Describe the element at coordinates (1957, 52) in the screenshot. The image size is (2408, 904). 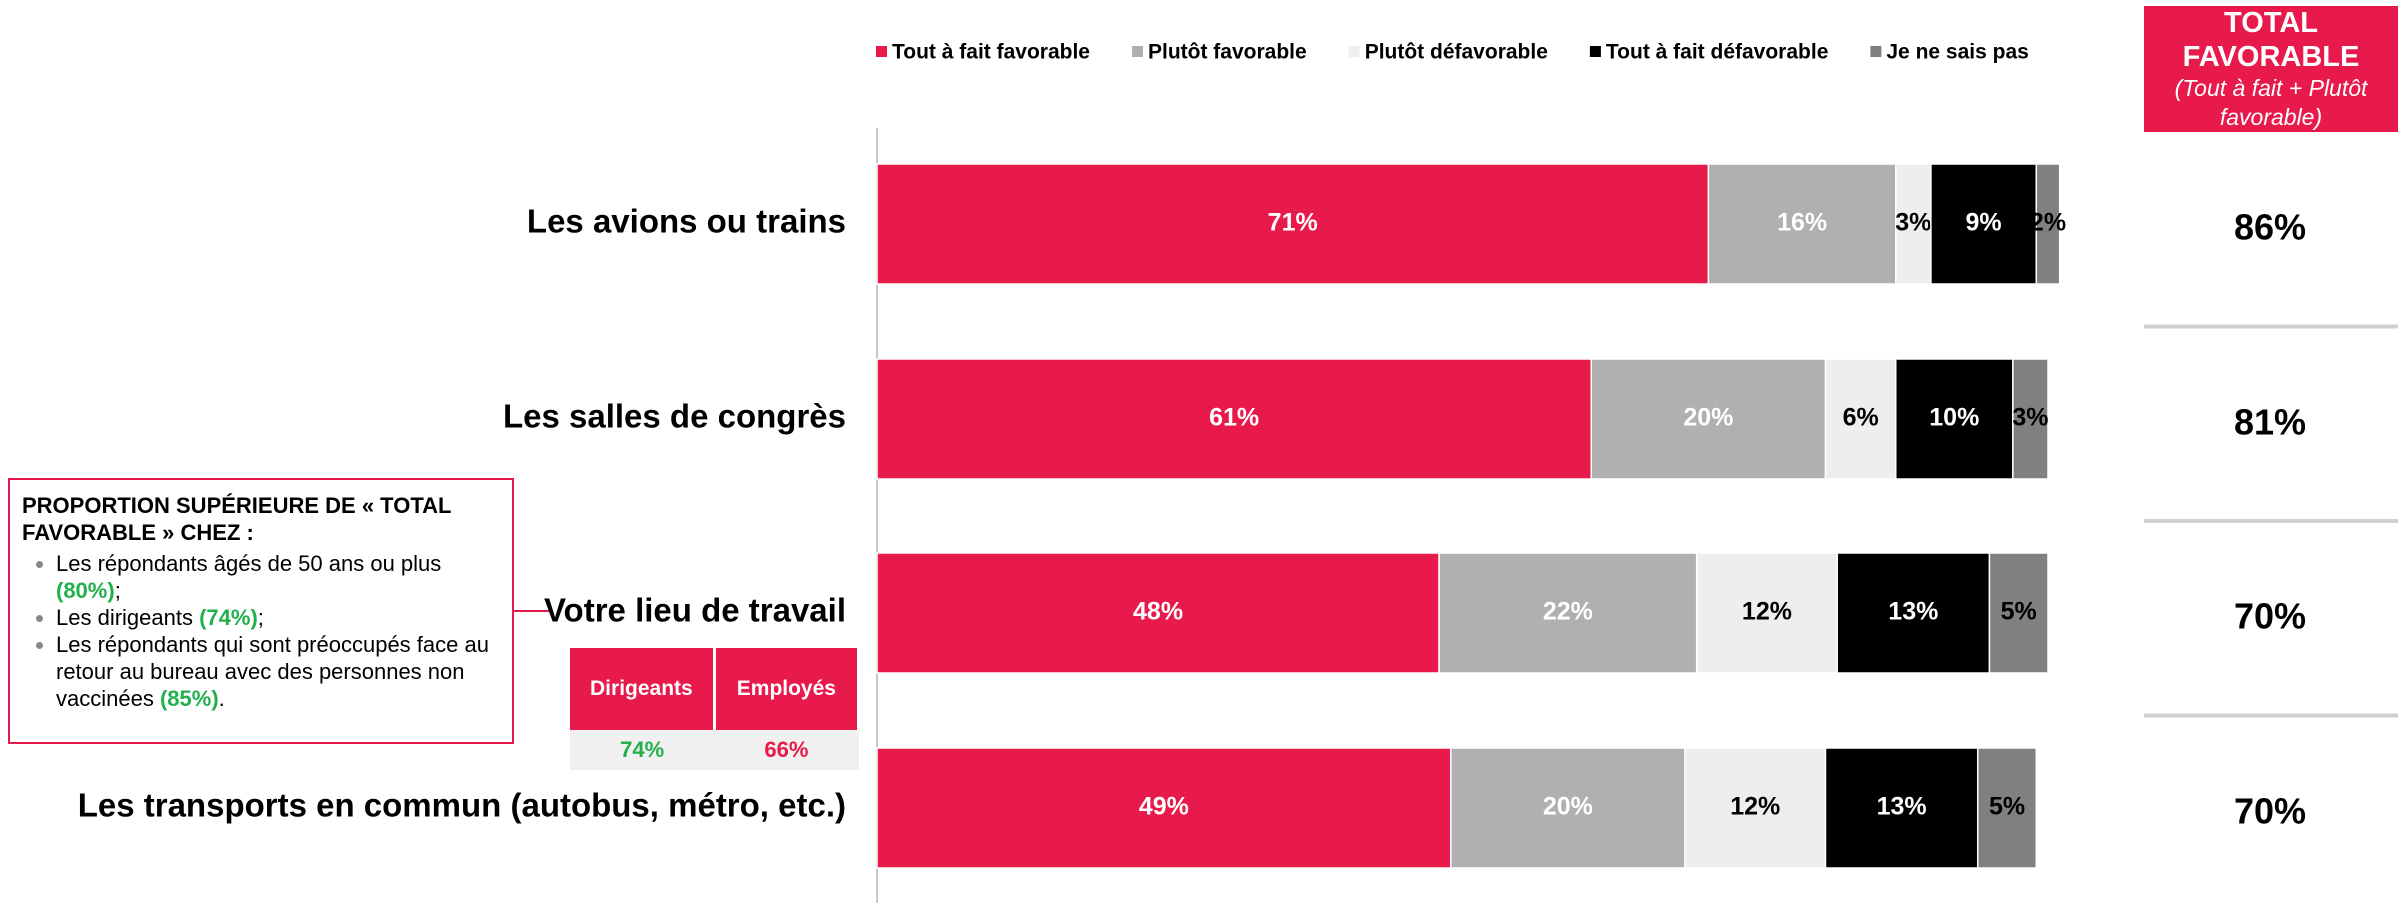
I see `legend-label: Je ne sais pas` at that location.